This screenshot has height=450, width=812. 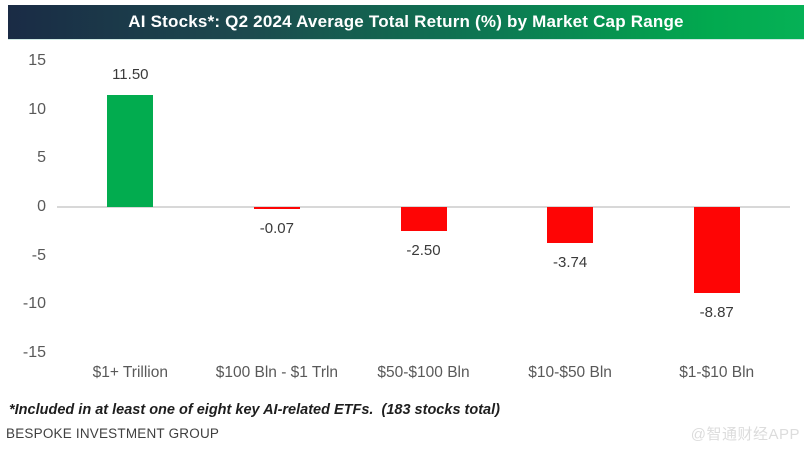 What do you see at coordinates (423, 251) in the screenshot?
I see `value-label: -2.50` at bounding box center [423, 251].